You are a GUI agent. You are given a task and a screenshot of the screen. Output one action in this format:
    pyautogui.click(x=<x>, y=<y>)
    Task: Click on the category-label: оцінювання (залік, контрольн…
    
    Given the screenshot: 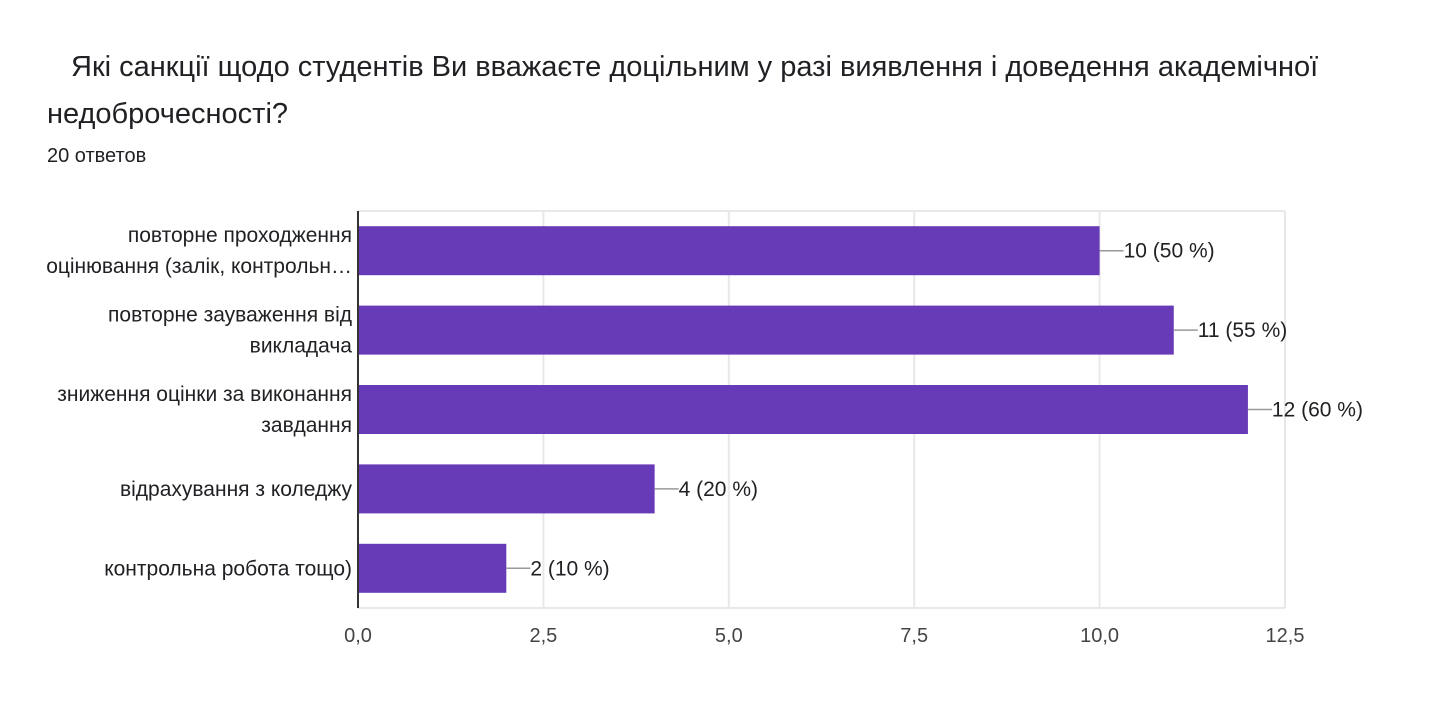 What is the action you would take?
    pyautogui.click(x=199, y=266)
    